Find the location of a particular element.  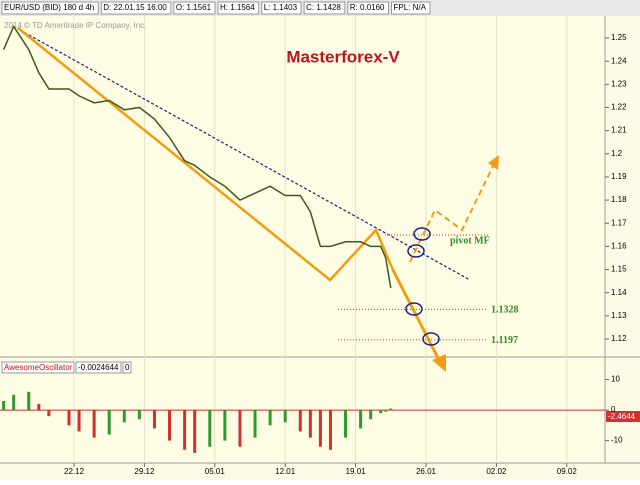

y-tick-label: 1.18 is located at coordinates (619, 199).